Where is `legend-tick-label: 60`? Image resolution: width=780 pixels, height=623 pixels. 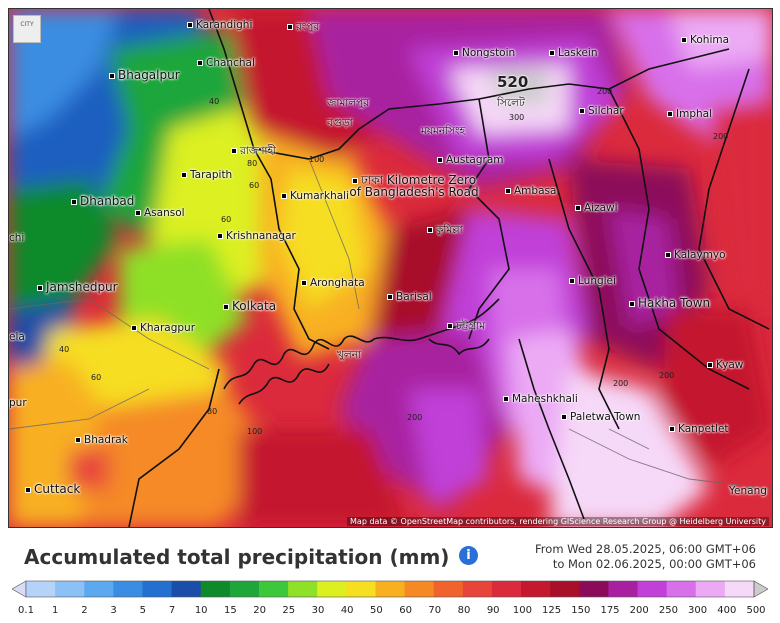
legend-tick-label: 60 is located at coordinates (405, 610).